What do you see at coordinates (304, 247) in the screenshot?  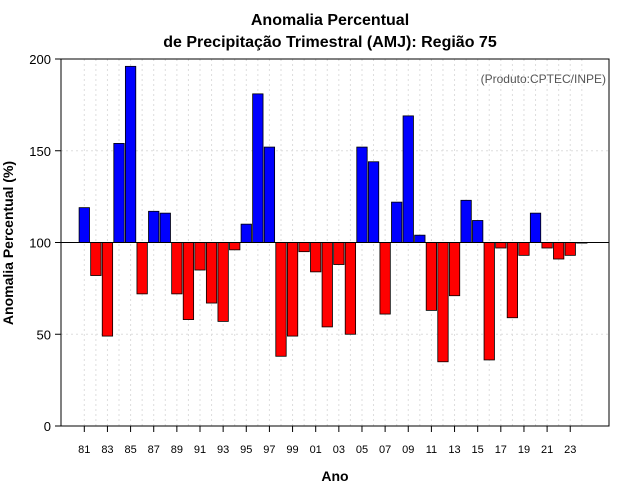 I see `bar-2000` at bounding box center [304, 247].